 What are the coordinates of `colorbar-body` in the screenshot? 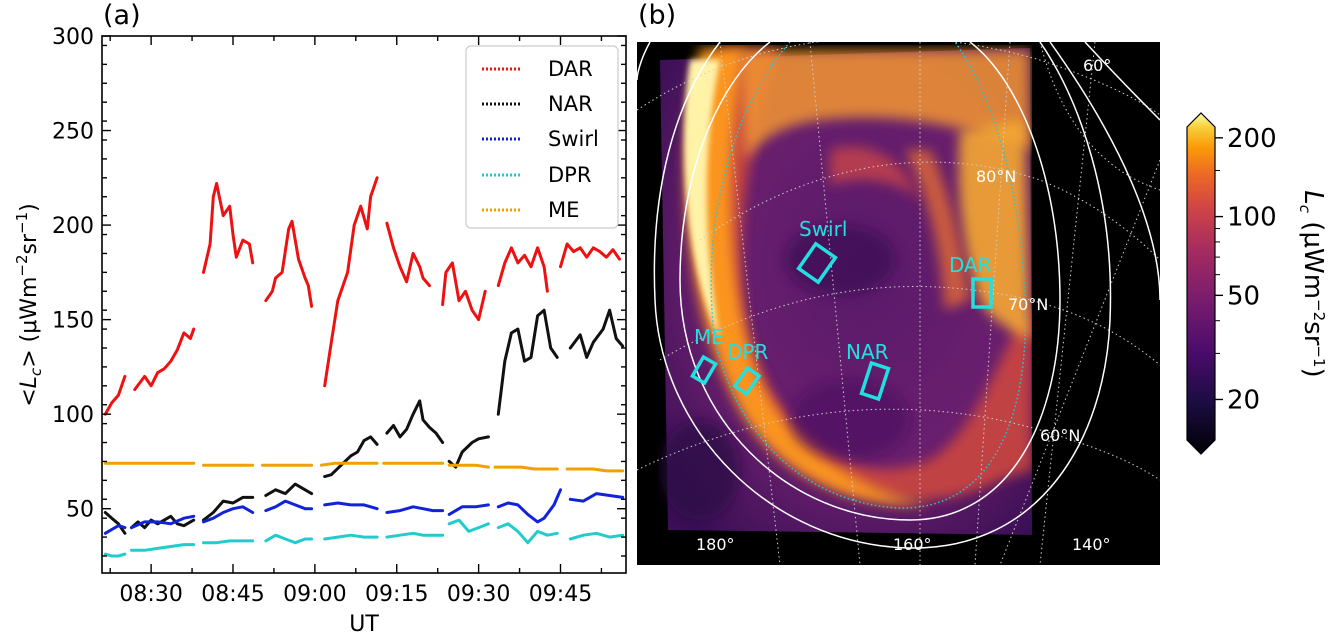 It's located at (1201, 283).